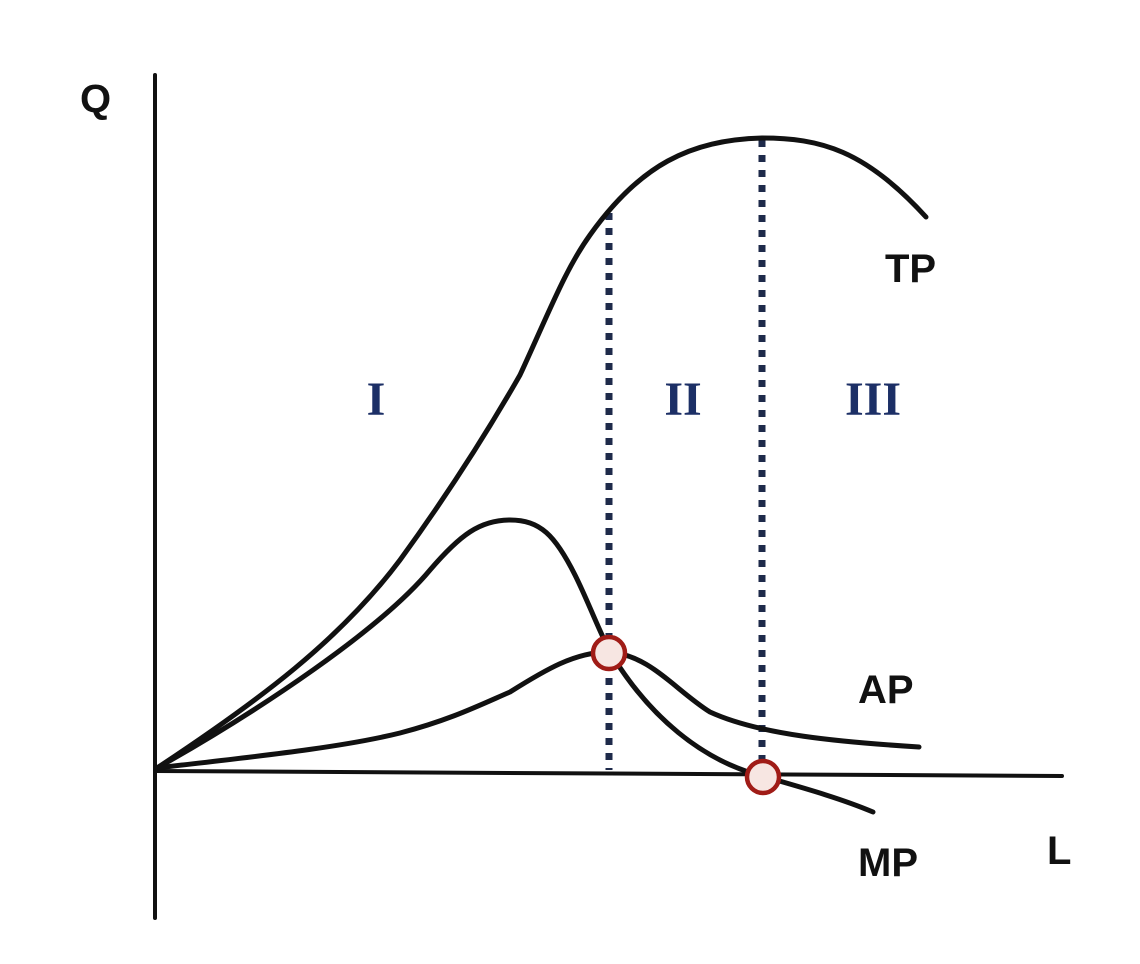 Image resolution: width=1140 pixels, height=964 pixels. What do you see at coordinates (608, 773) in the screenshot?
I see `x-axis` at bounding box center [608, 773].